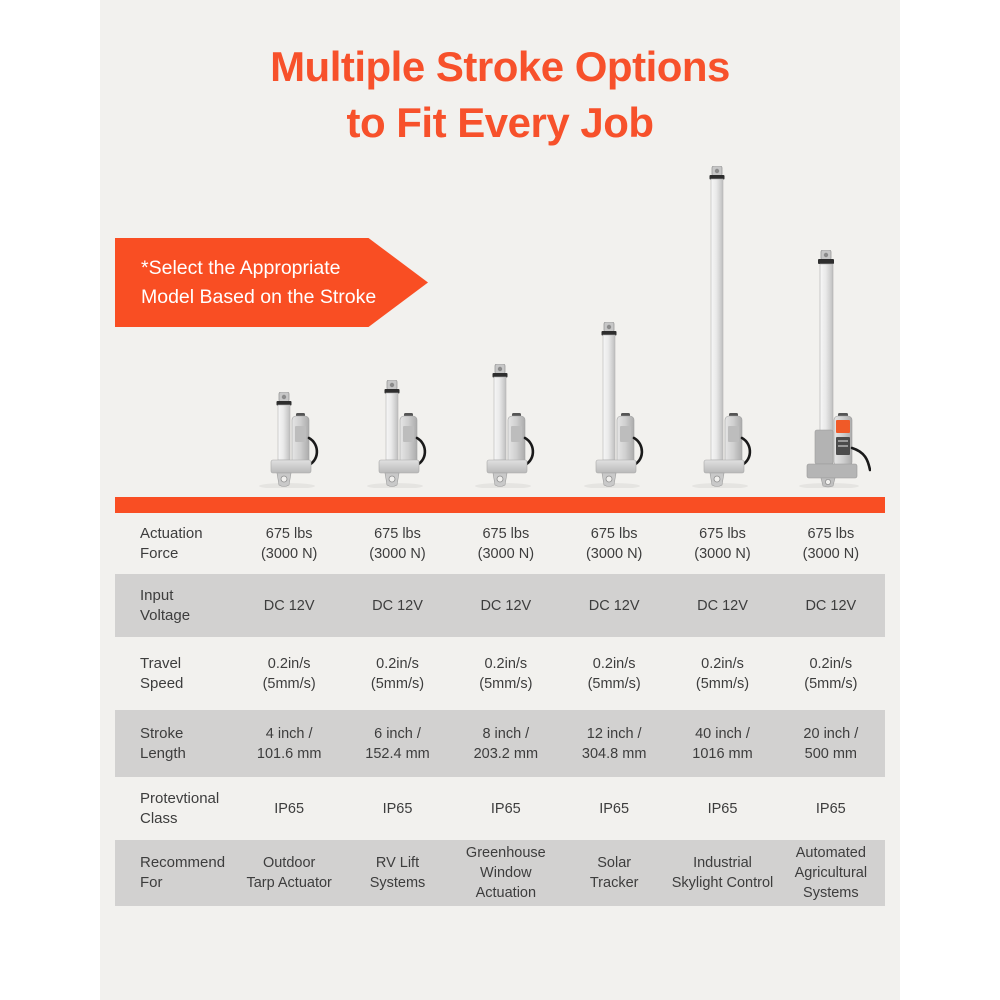 The width and height of the screenshot is (1000, 1000). I want to click on spec-cell: 12 inch / 304.8 mm, so click(614, 743).